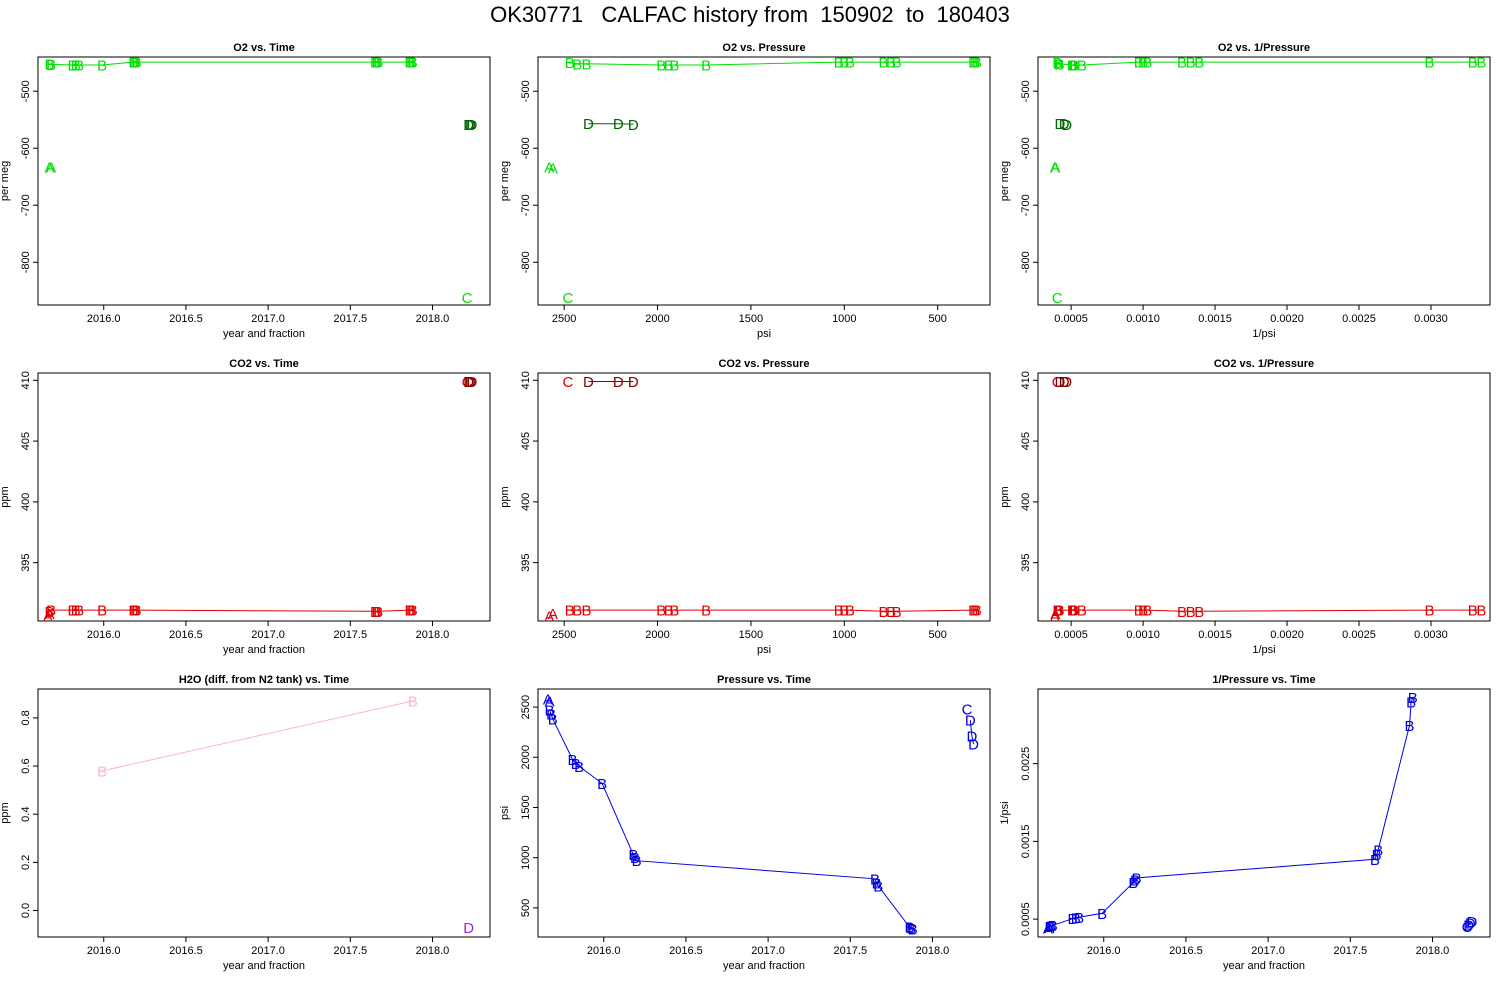  What do you see at coordinates (526, 205) in the screenshot?
I see `y-tick-label: -700` at bounding box center [526, 205].